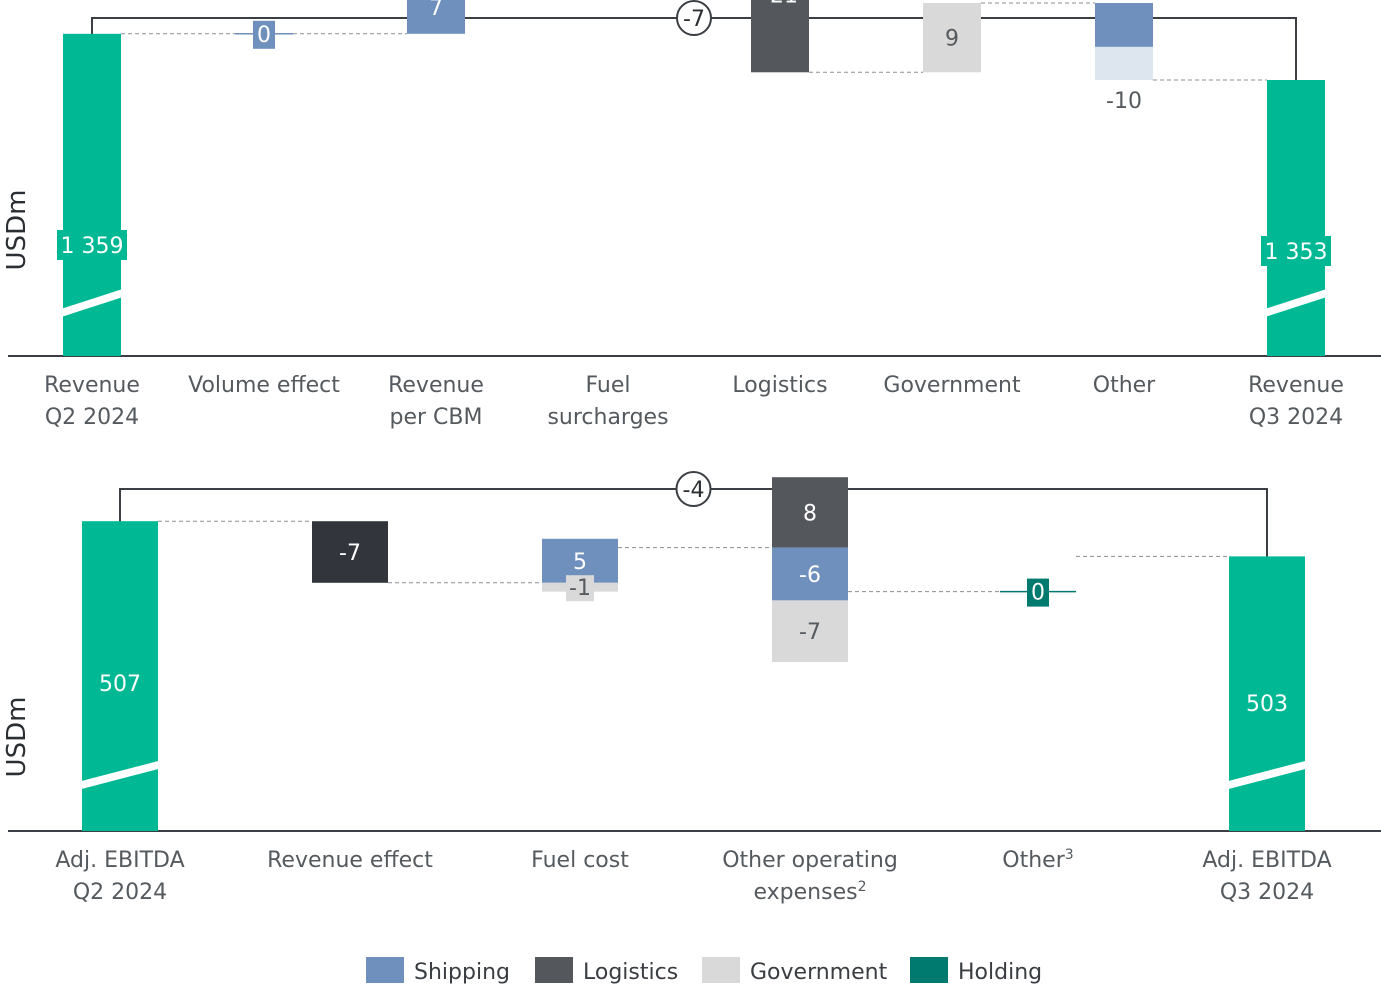  Describe the element at coordinates (862, 887) in the screenshot. I see `category-superscript: 2` at that location.